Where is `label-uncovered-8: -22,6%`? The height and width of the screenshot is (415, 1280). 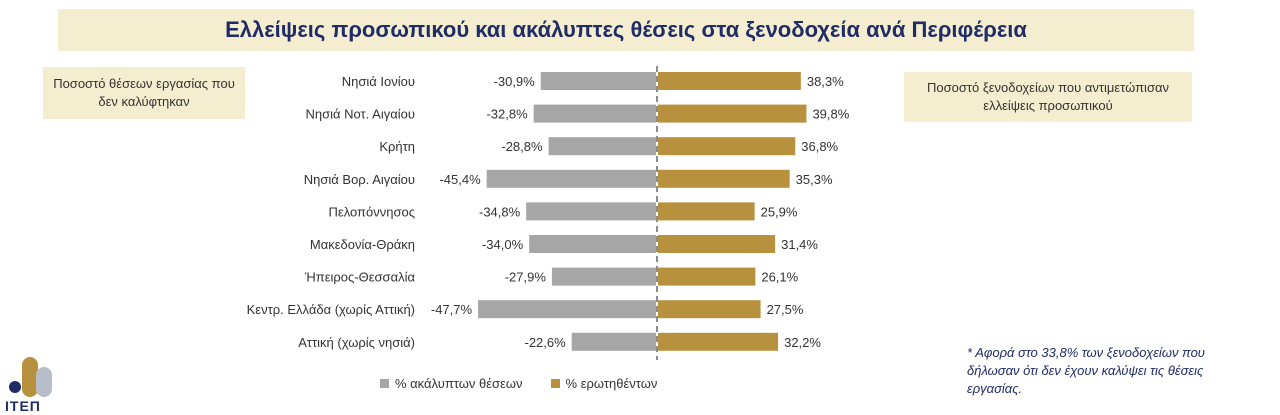 label-uncovered-8: -22,6% is located at coordinates (545, 342).